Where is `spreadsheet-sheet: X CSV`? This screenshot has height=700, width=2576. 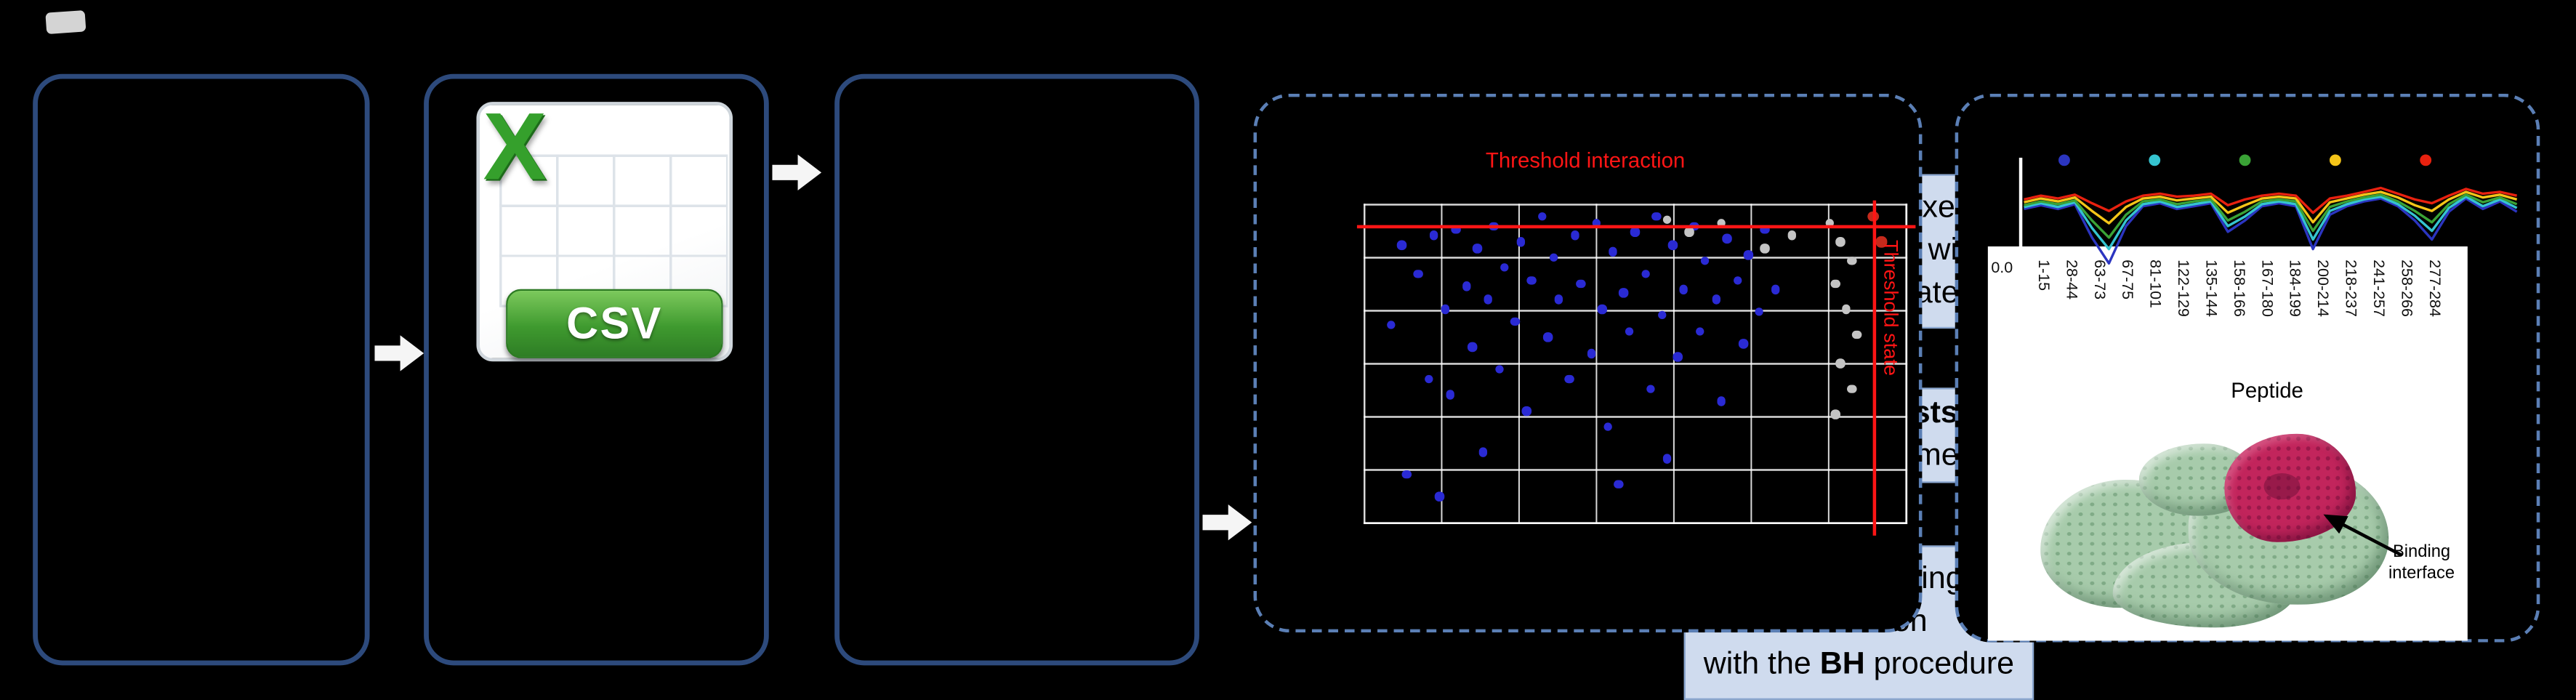
spreadsheet-sheet: X CSV is located at coordinates (604, 228).